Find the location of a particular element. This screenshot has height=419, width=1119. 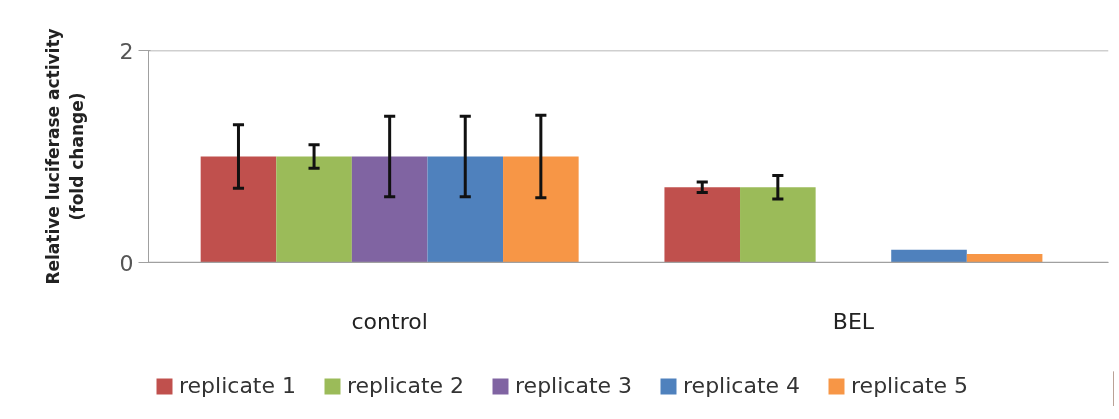

legend-label: replicate 1 is located at coordinates (238, 385).